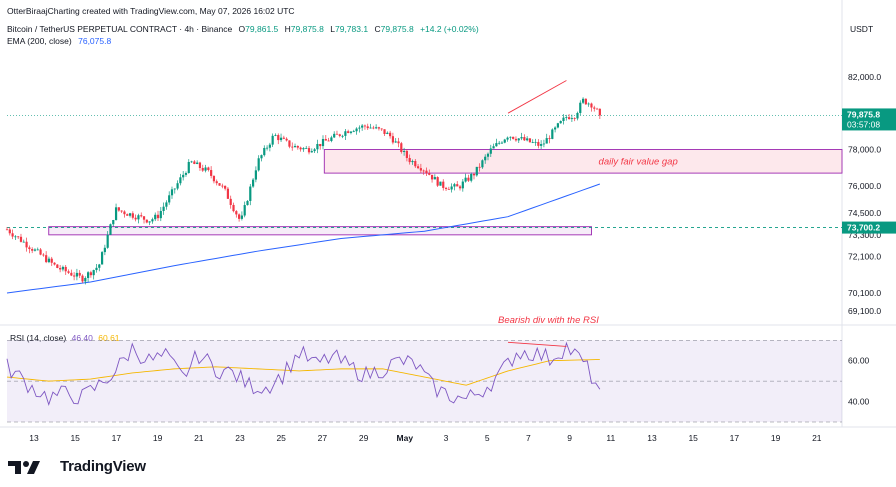 The height and width of the screenshot is (487, 896). Describe the element at coordinates (364, 438) in the screenshot. I see `time-tick-label: 29` at that location.